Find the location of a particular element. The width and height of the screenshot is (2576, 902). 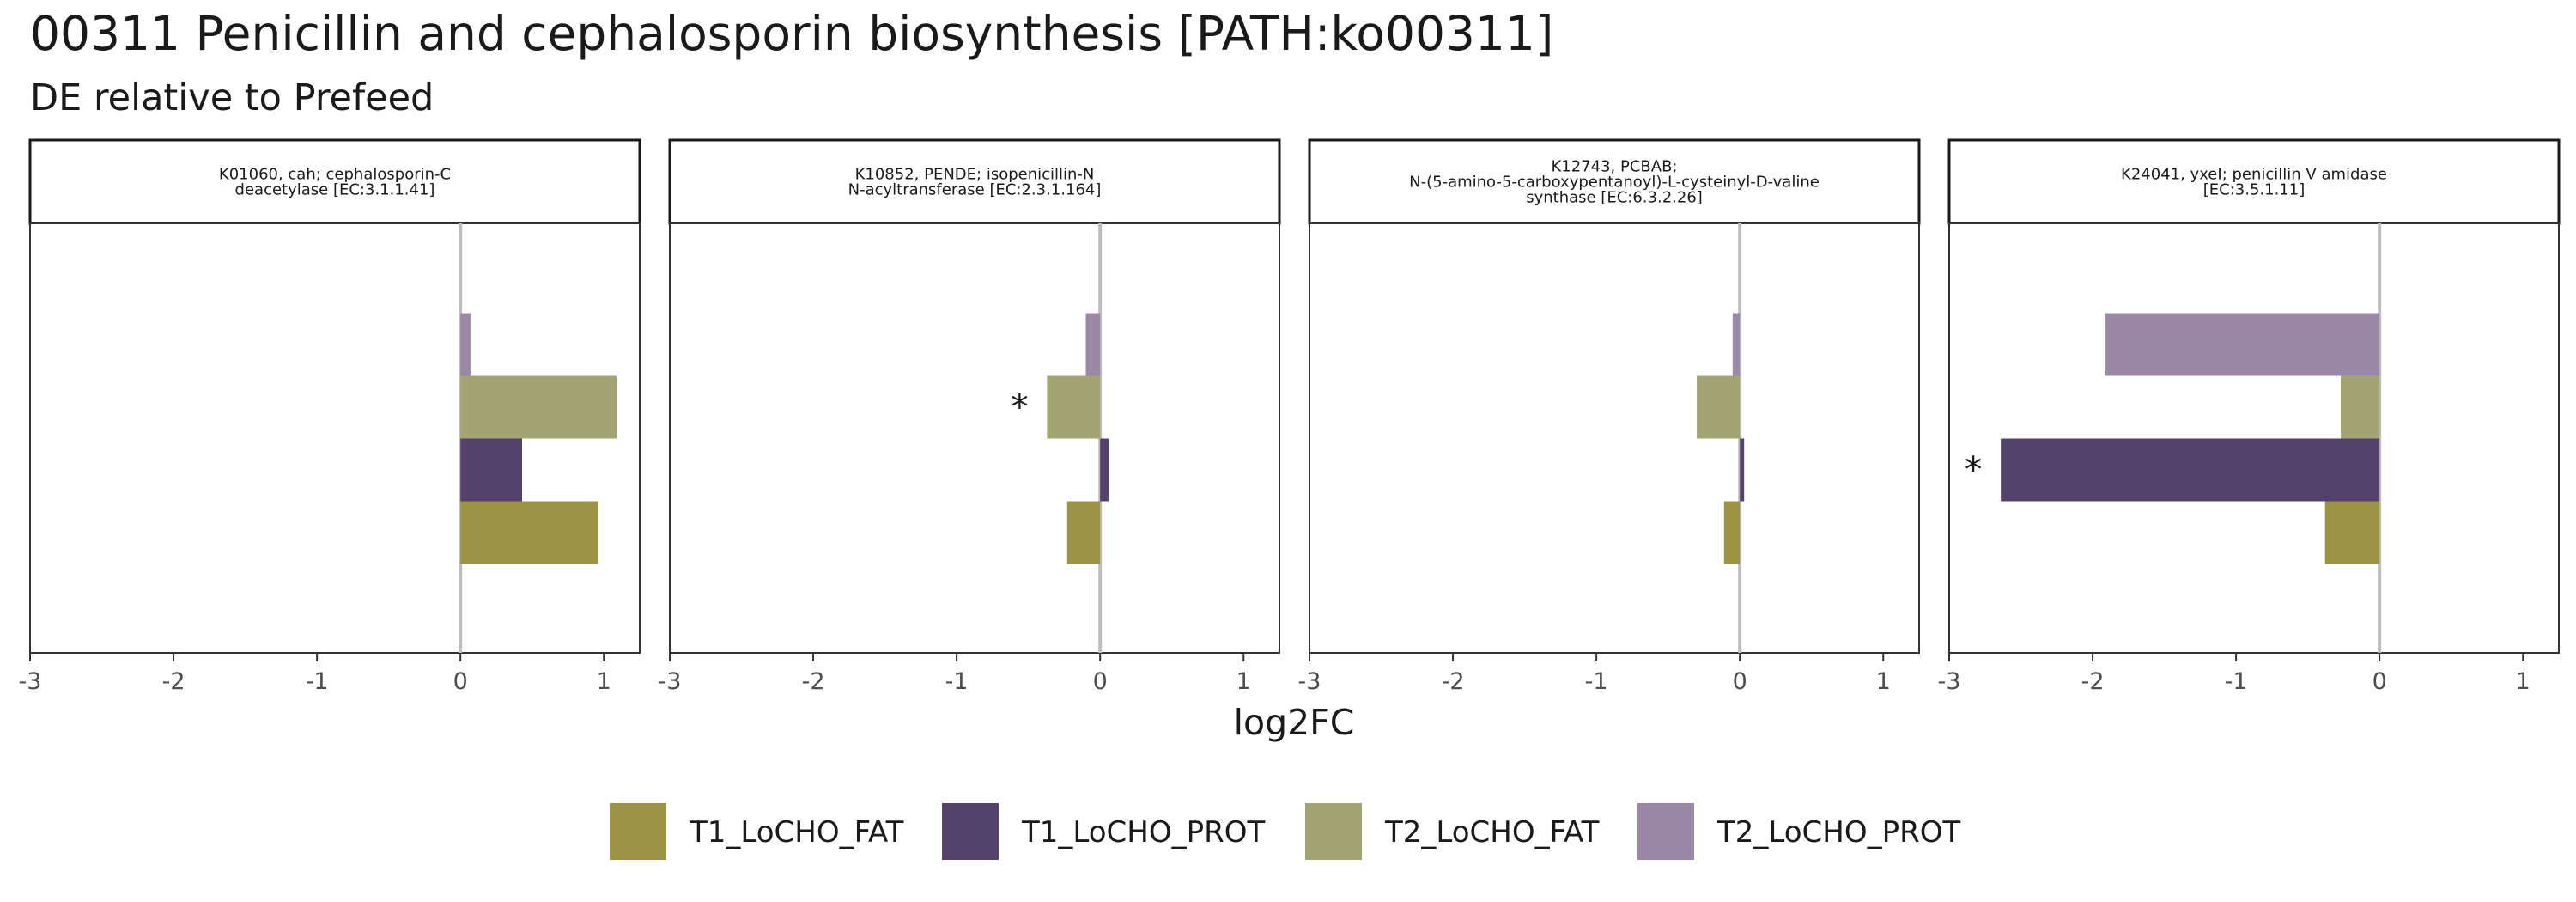

legend-label: T2_LoCHO_FAT is located at coordinates (1492, 832).